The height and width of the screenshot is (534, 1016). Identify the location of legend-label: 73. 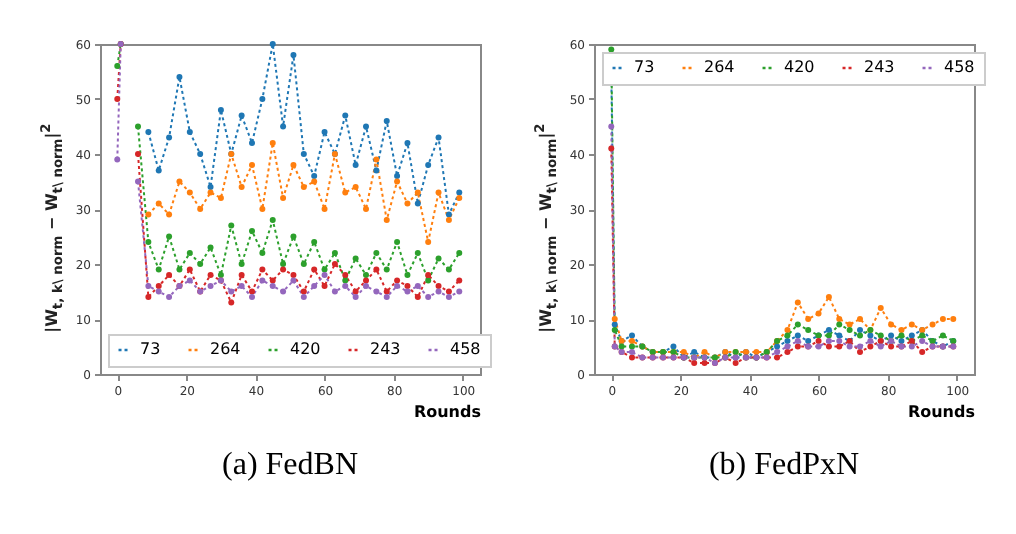
(644, 67).